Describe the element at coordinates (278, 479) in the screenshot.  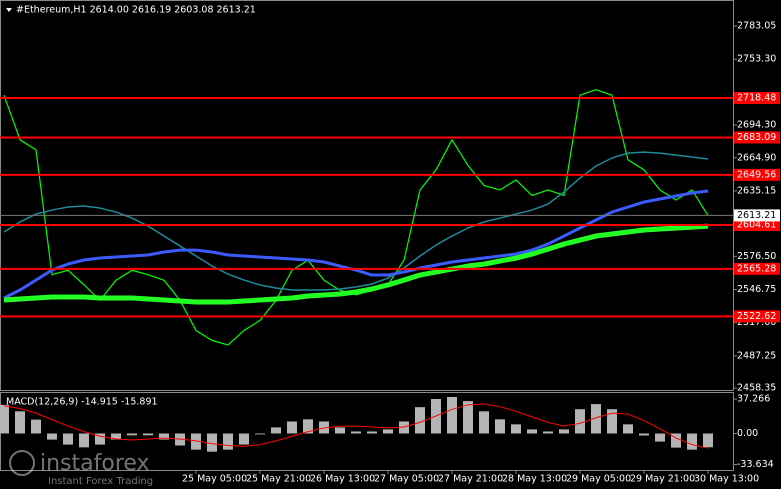
I see `x-tick-label: 25 May 21:00` at that location.